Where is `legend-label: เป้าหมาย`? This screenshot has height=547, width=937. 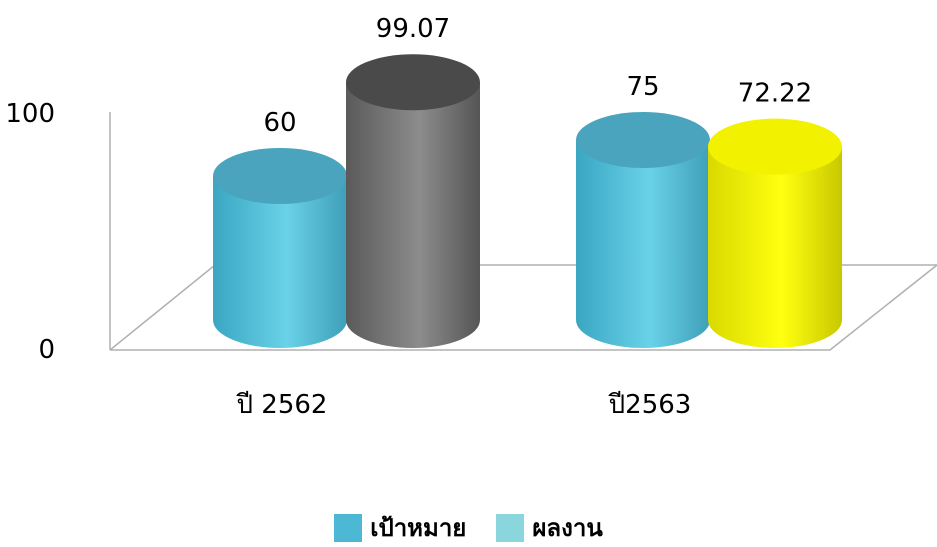
legend-label: เป้าหมาย is located at coordinates (418, 528).